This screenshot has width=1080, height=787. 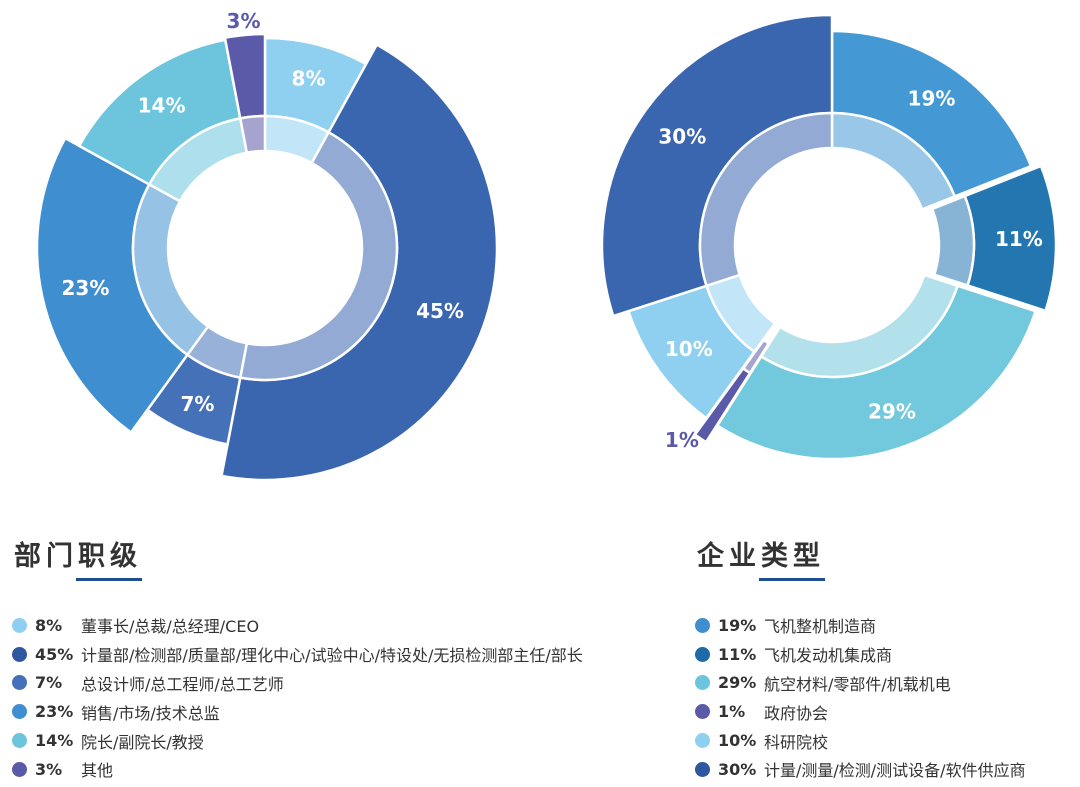 I want to click on legend-percent: 45%, so click(x=54, y=654).